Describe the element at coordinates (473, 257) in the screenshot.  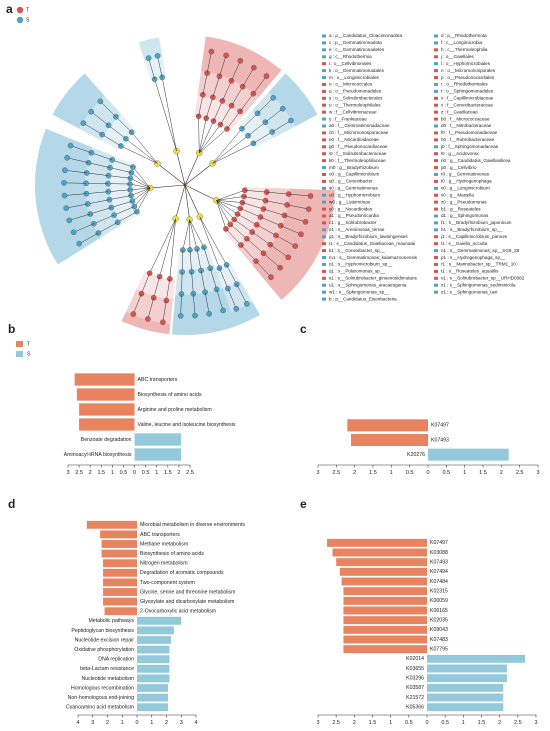
I see `taxon-label: p1 : s__Hydrogenophaga_sp__` at that location.